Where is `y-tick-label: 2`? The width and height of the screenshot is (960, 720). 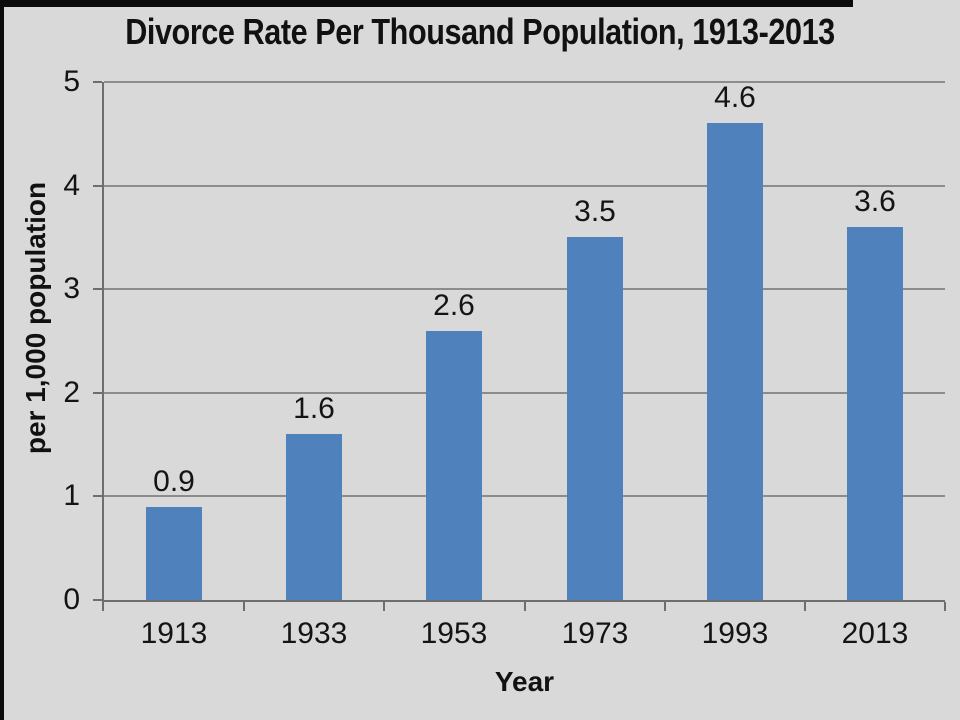
y-tick-label: 2 is located at coordinates (71, 392).